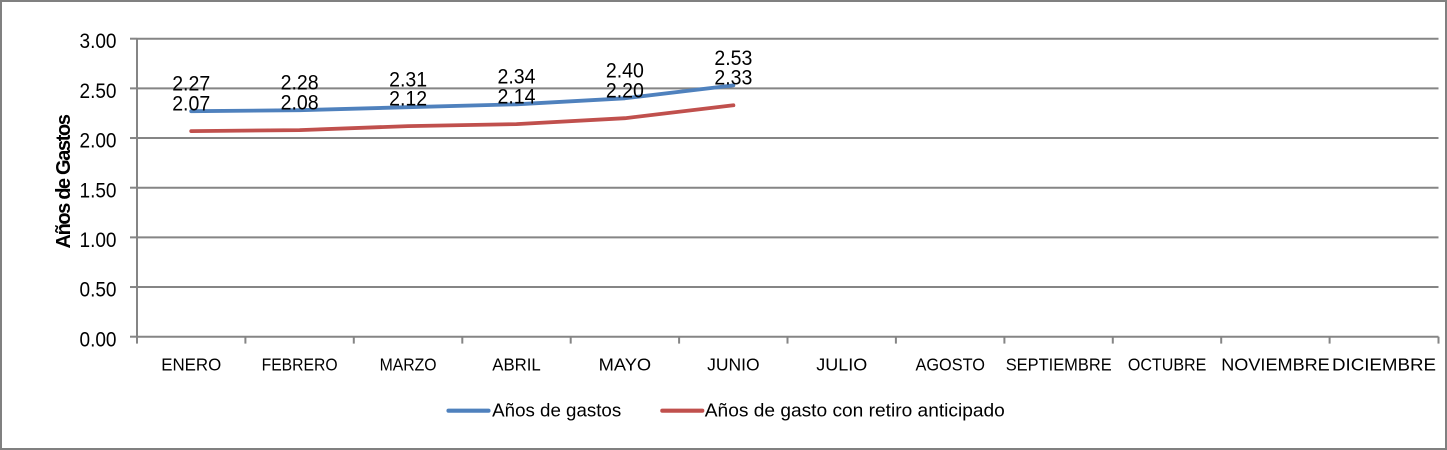 The image size is (1447, 450). Describe the element at coordinates (625, 70) in the screenshot. I see `svg-text: 2.40` at that location.